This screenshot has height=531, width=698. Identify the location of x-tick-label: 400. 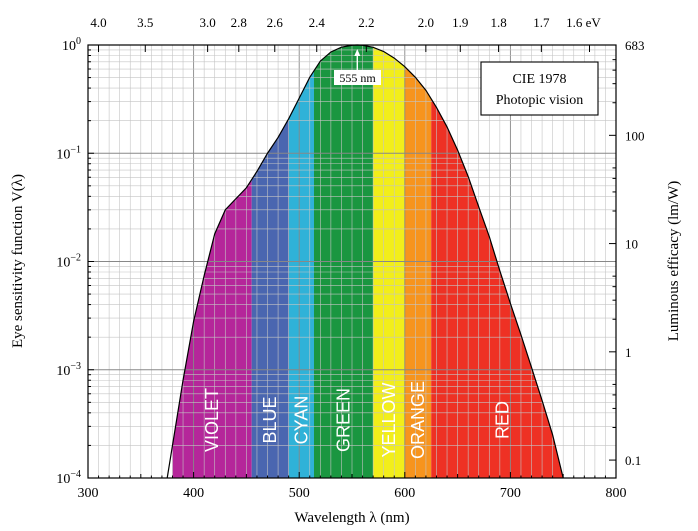
(193, 493).